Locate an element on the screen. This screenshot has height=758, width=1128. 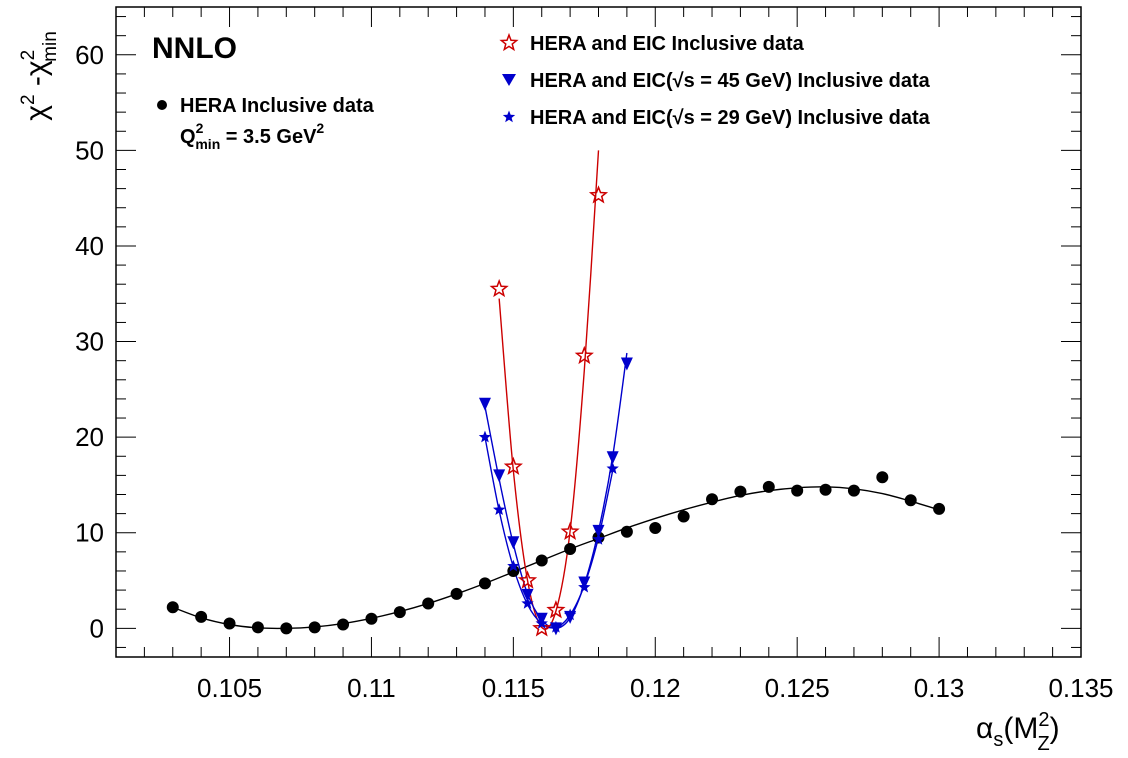
y-tick-label: 0 is located at coordinates (97, 628).